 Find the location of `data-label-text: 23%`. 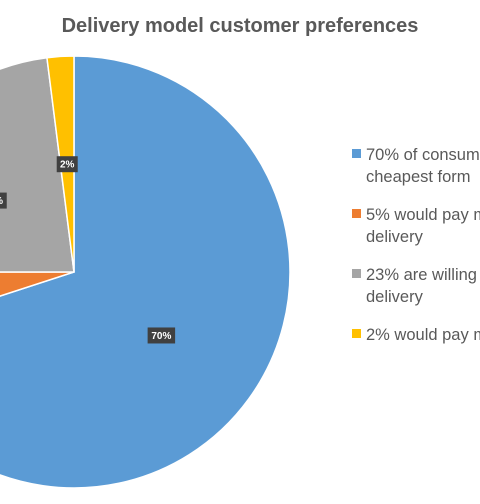

data-label-text: 23% is located at coordinates (1, 201).